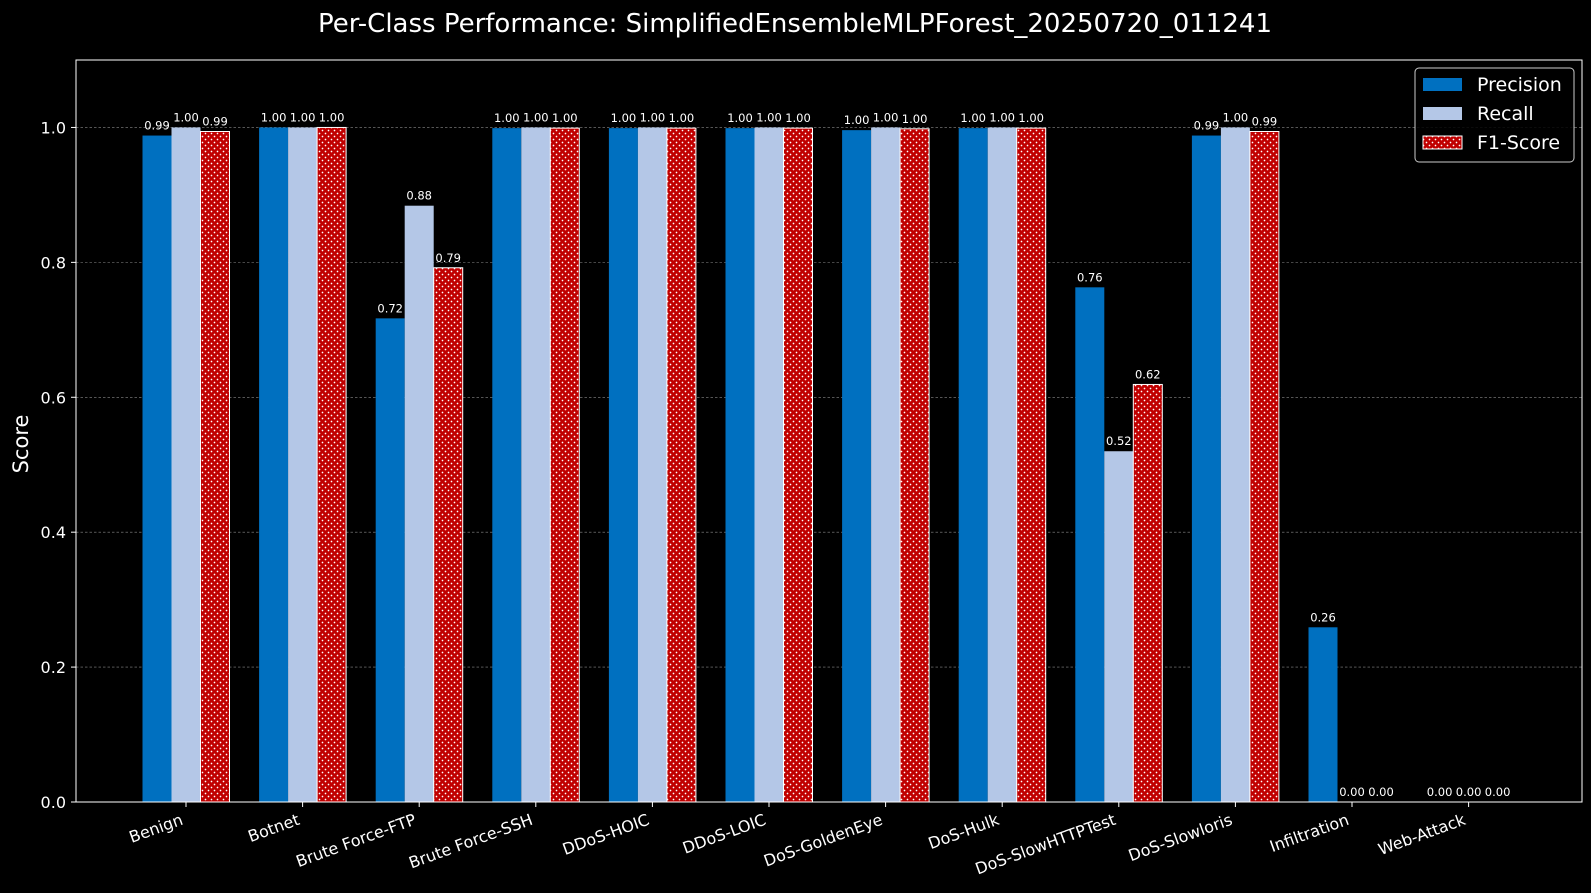 Image resolution: width=1591 pixels, height=893 pixels. What do you see at coordinates (1002, 117) in the screenshot?
I see `value-label-recall-dos-hulk: 1.00` at bounding box center [1002, 117].